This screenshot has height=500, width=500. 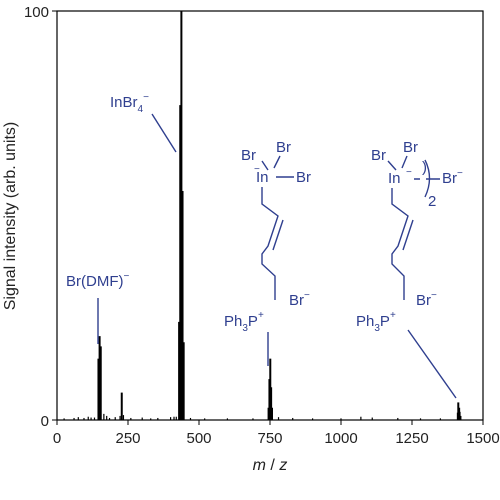 What do you see at coordinates (432, 201) in the screenshot?
I see `s2-paren-sub: 2` at bounding box center [432, 201].